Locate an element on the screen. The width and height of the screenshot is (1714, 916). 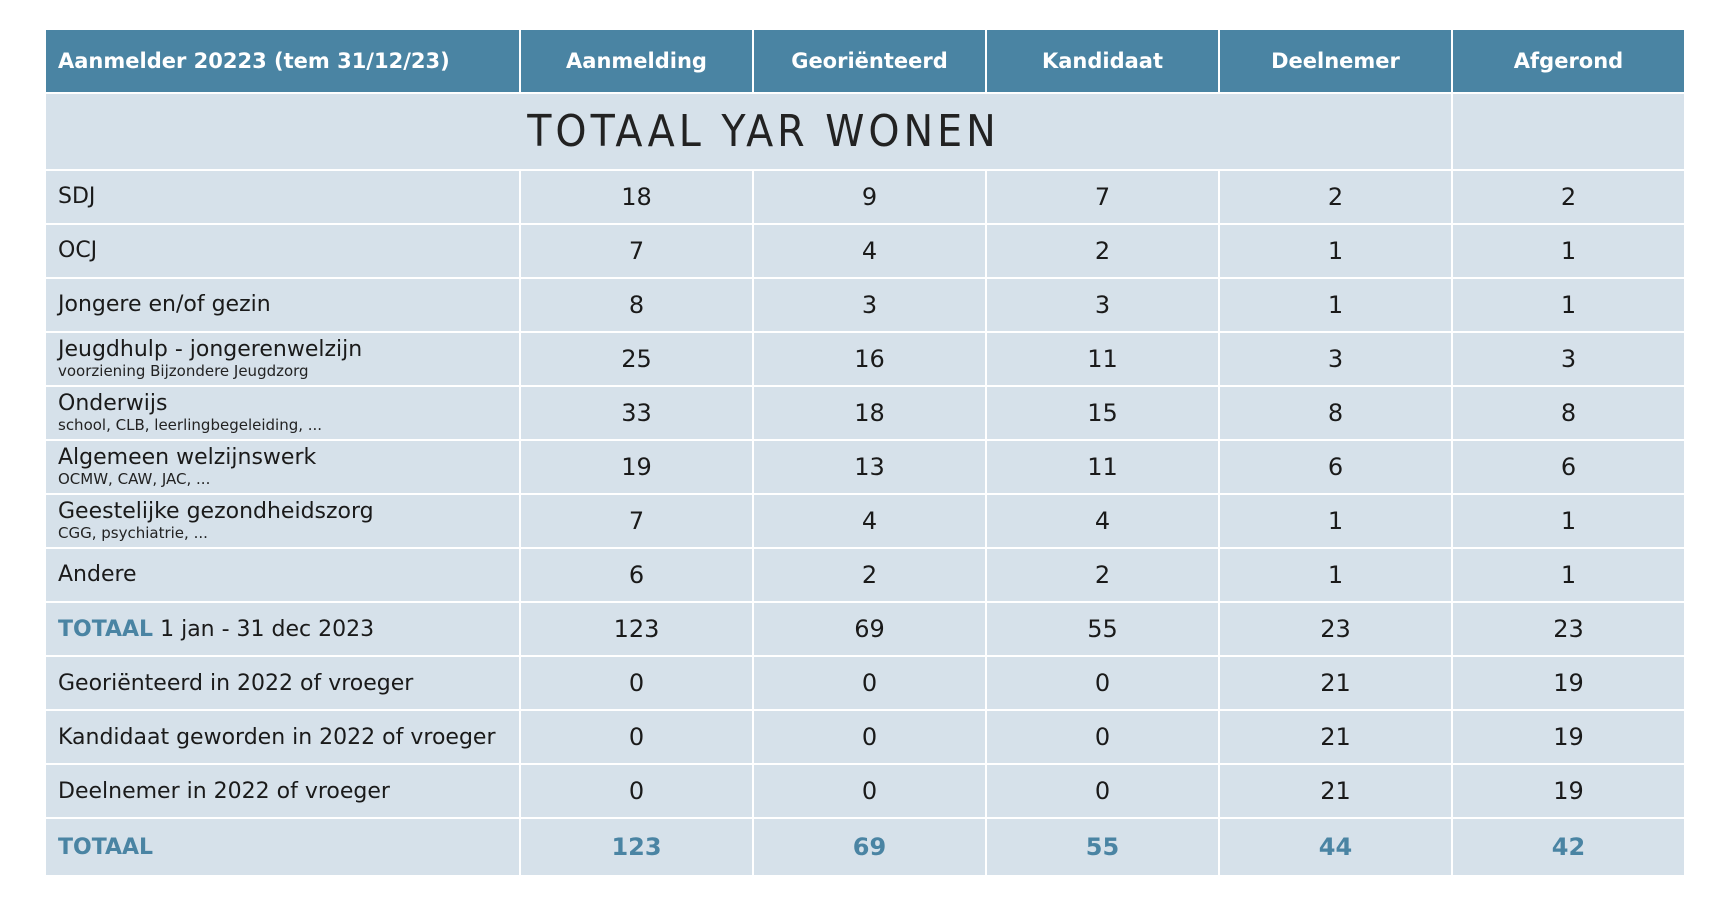
title-cell: TOTAAL YAR WONEN is located at coordinates (748, 131).